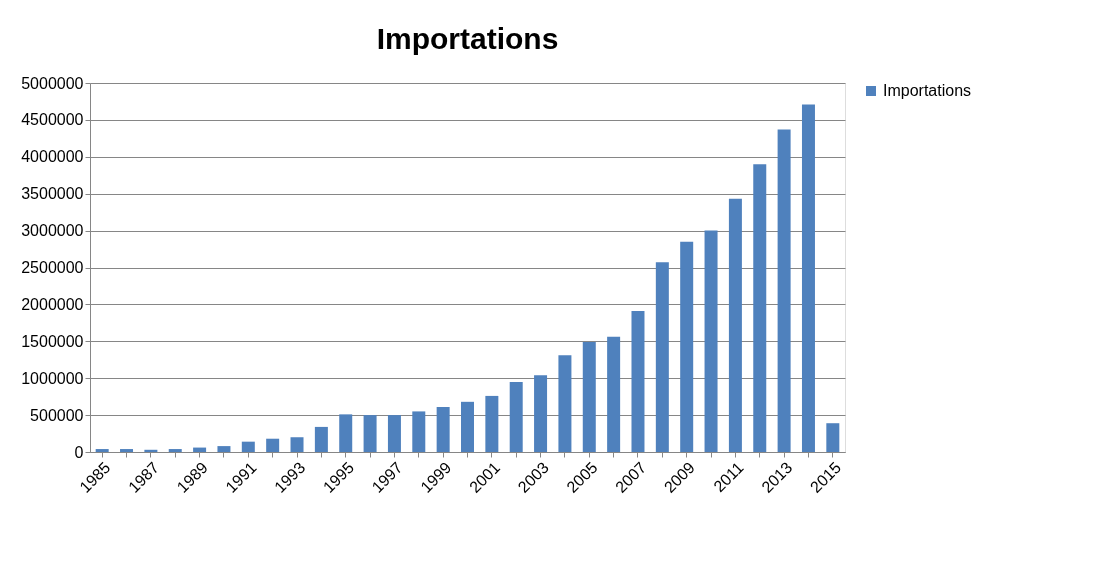 The height and width of the screenshot is (580, 1118). I want to click on legend-label: Importations, so click(927, 90).